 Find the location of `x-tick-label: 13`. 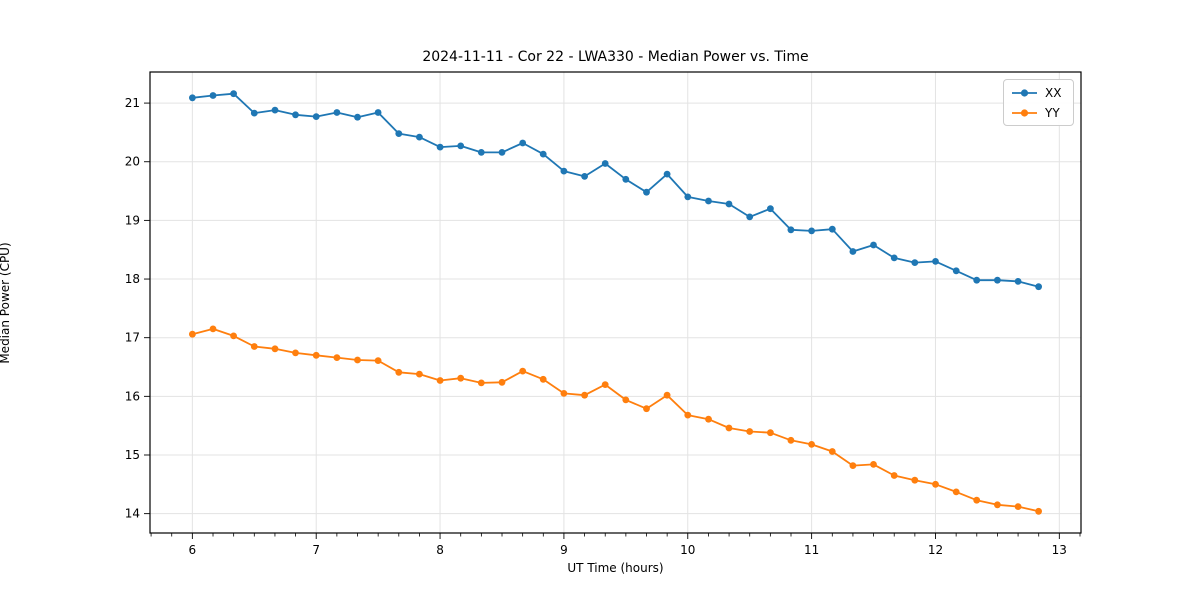

x-tick-label: 13 is located at coordinates (1059, 550).